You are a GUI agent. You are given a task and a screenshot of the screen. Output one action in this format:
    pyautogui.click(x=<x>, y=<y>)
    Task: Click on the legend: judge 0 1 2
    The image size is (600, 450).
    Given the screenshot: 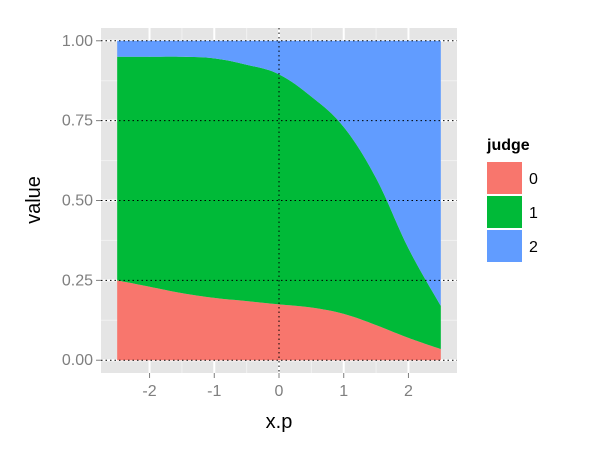 What is the action you would take?
    pyautogui.click(x=512, y=200)
    